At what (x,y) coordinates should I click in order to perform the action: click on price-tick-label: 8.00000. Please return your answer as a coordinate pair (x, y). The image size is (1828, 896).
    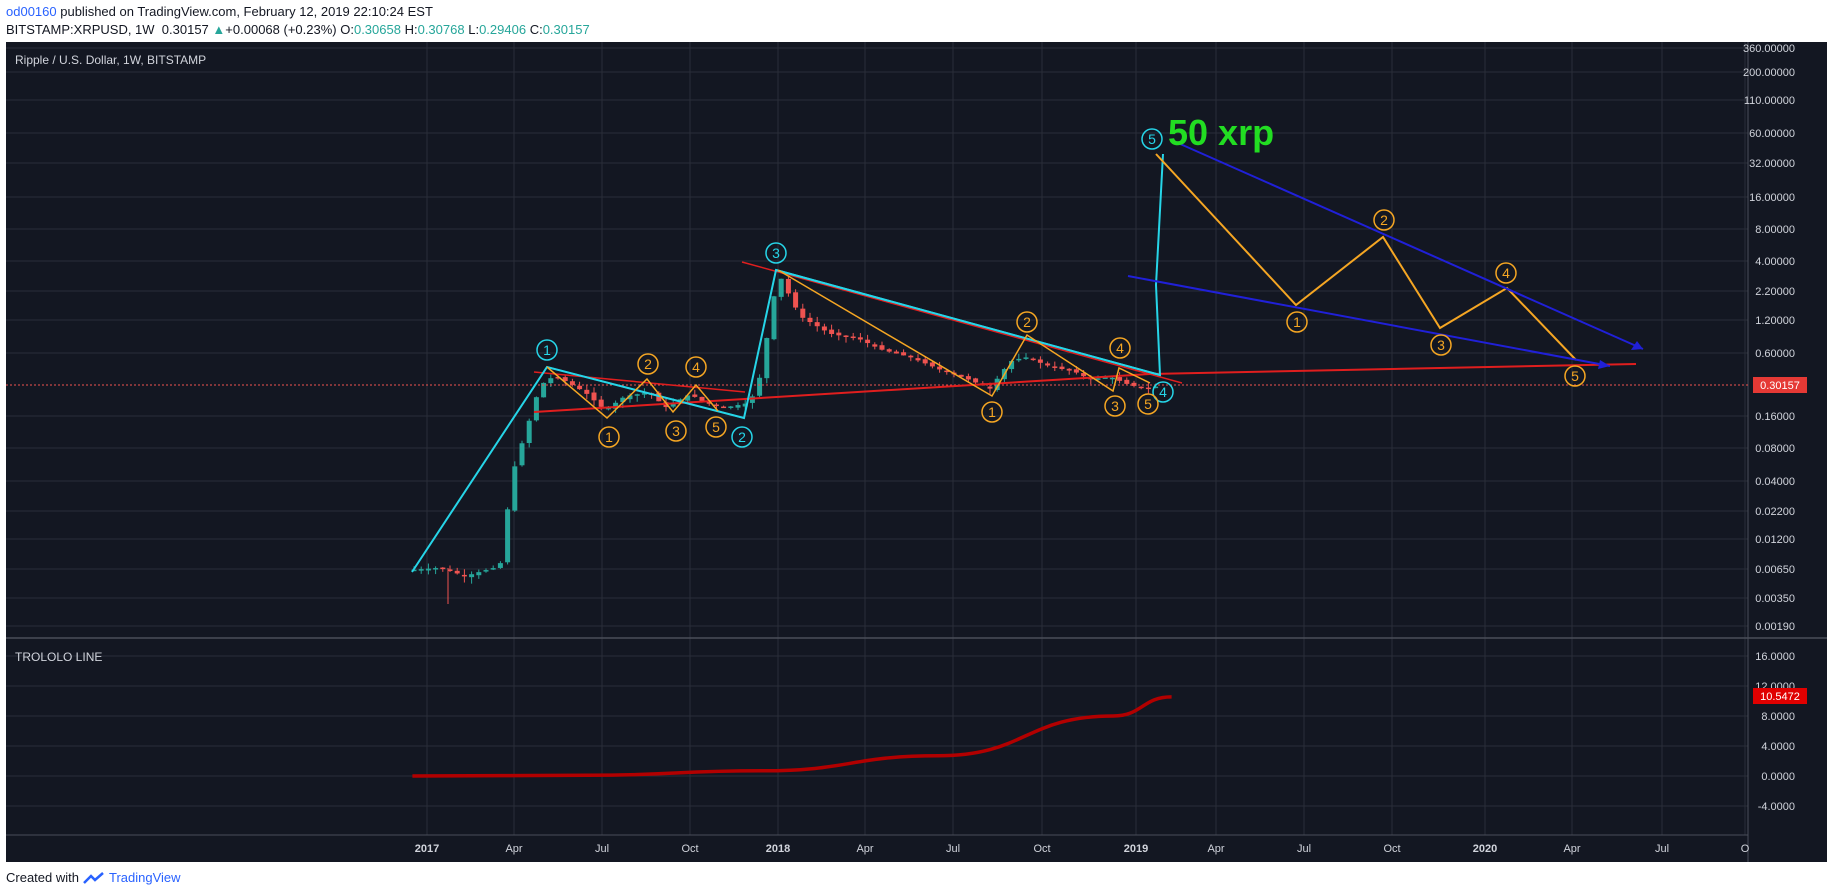
    Looking at the image, I should click on (1775, 230).